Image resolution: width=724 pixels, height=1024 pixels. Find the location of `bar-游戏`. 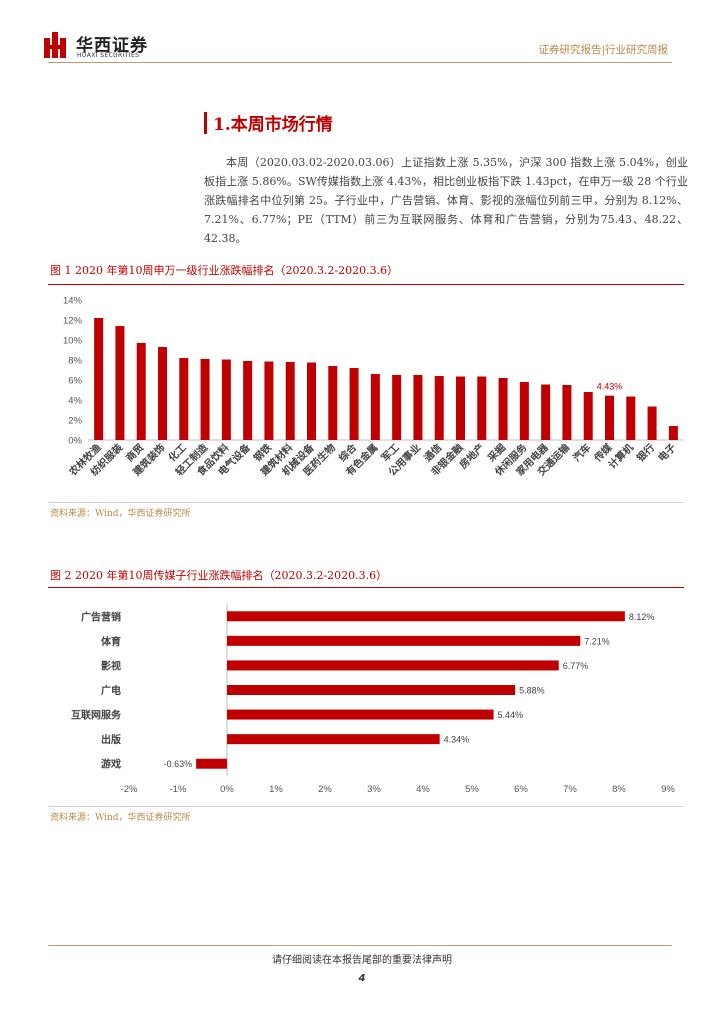

bar-游戏 is located at coordinates (211, 763).